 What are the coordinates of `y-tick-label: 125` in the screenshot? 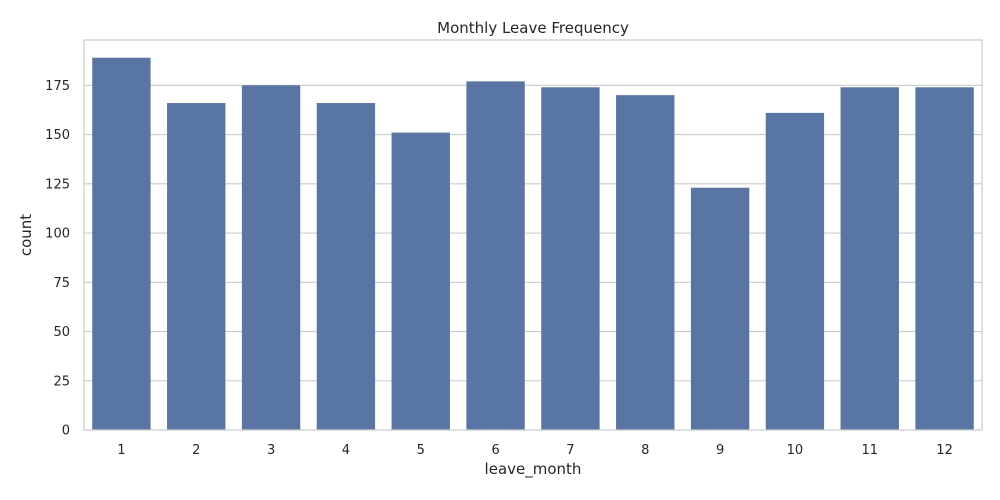 It's located at (57, 184).